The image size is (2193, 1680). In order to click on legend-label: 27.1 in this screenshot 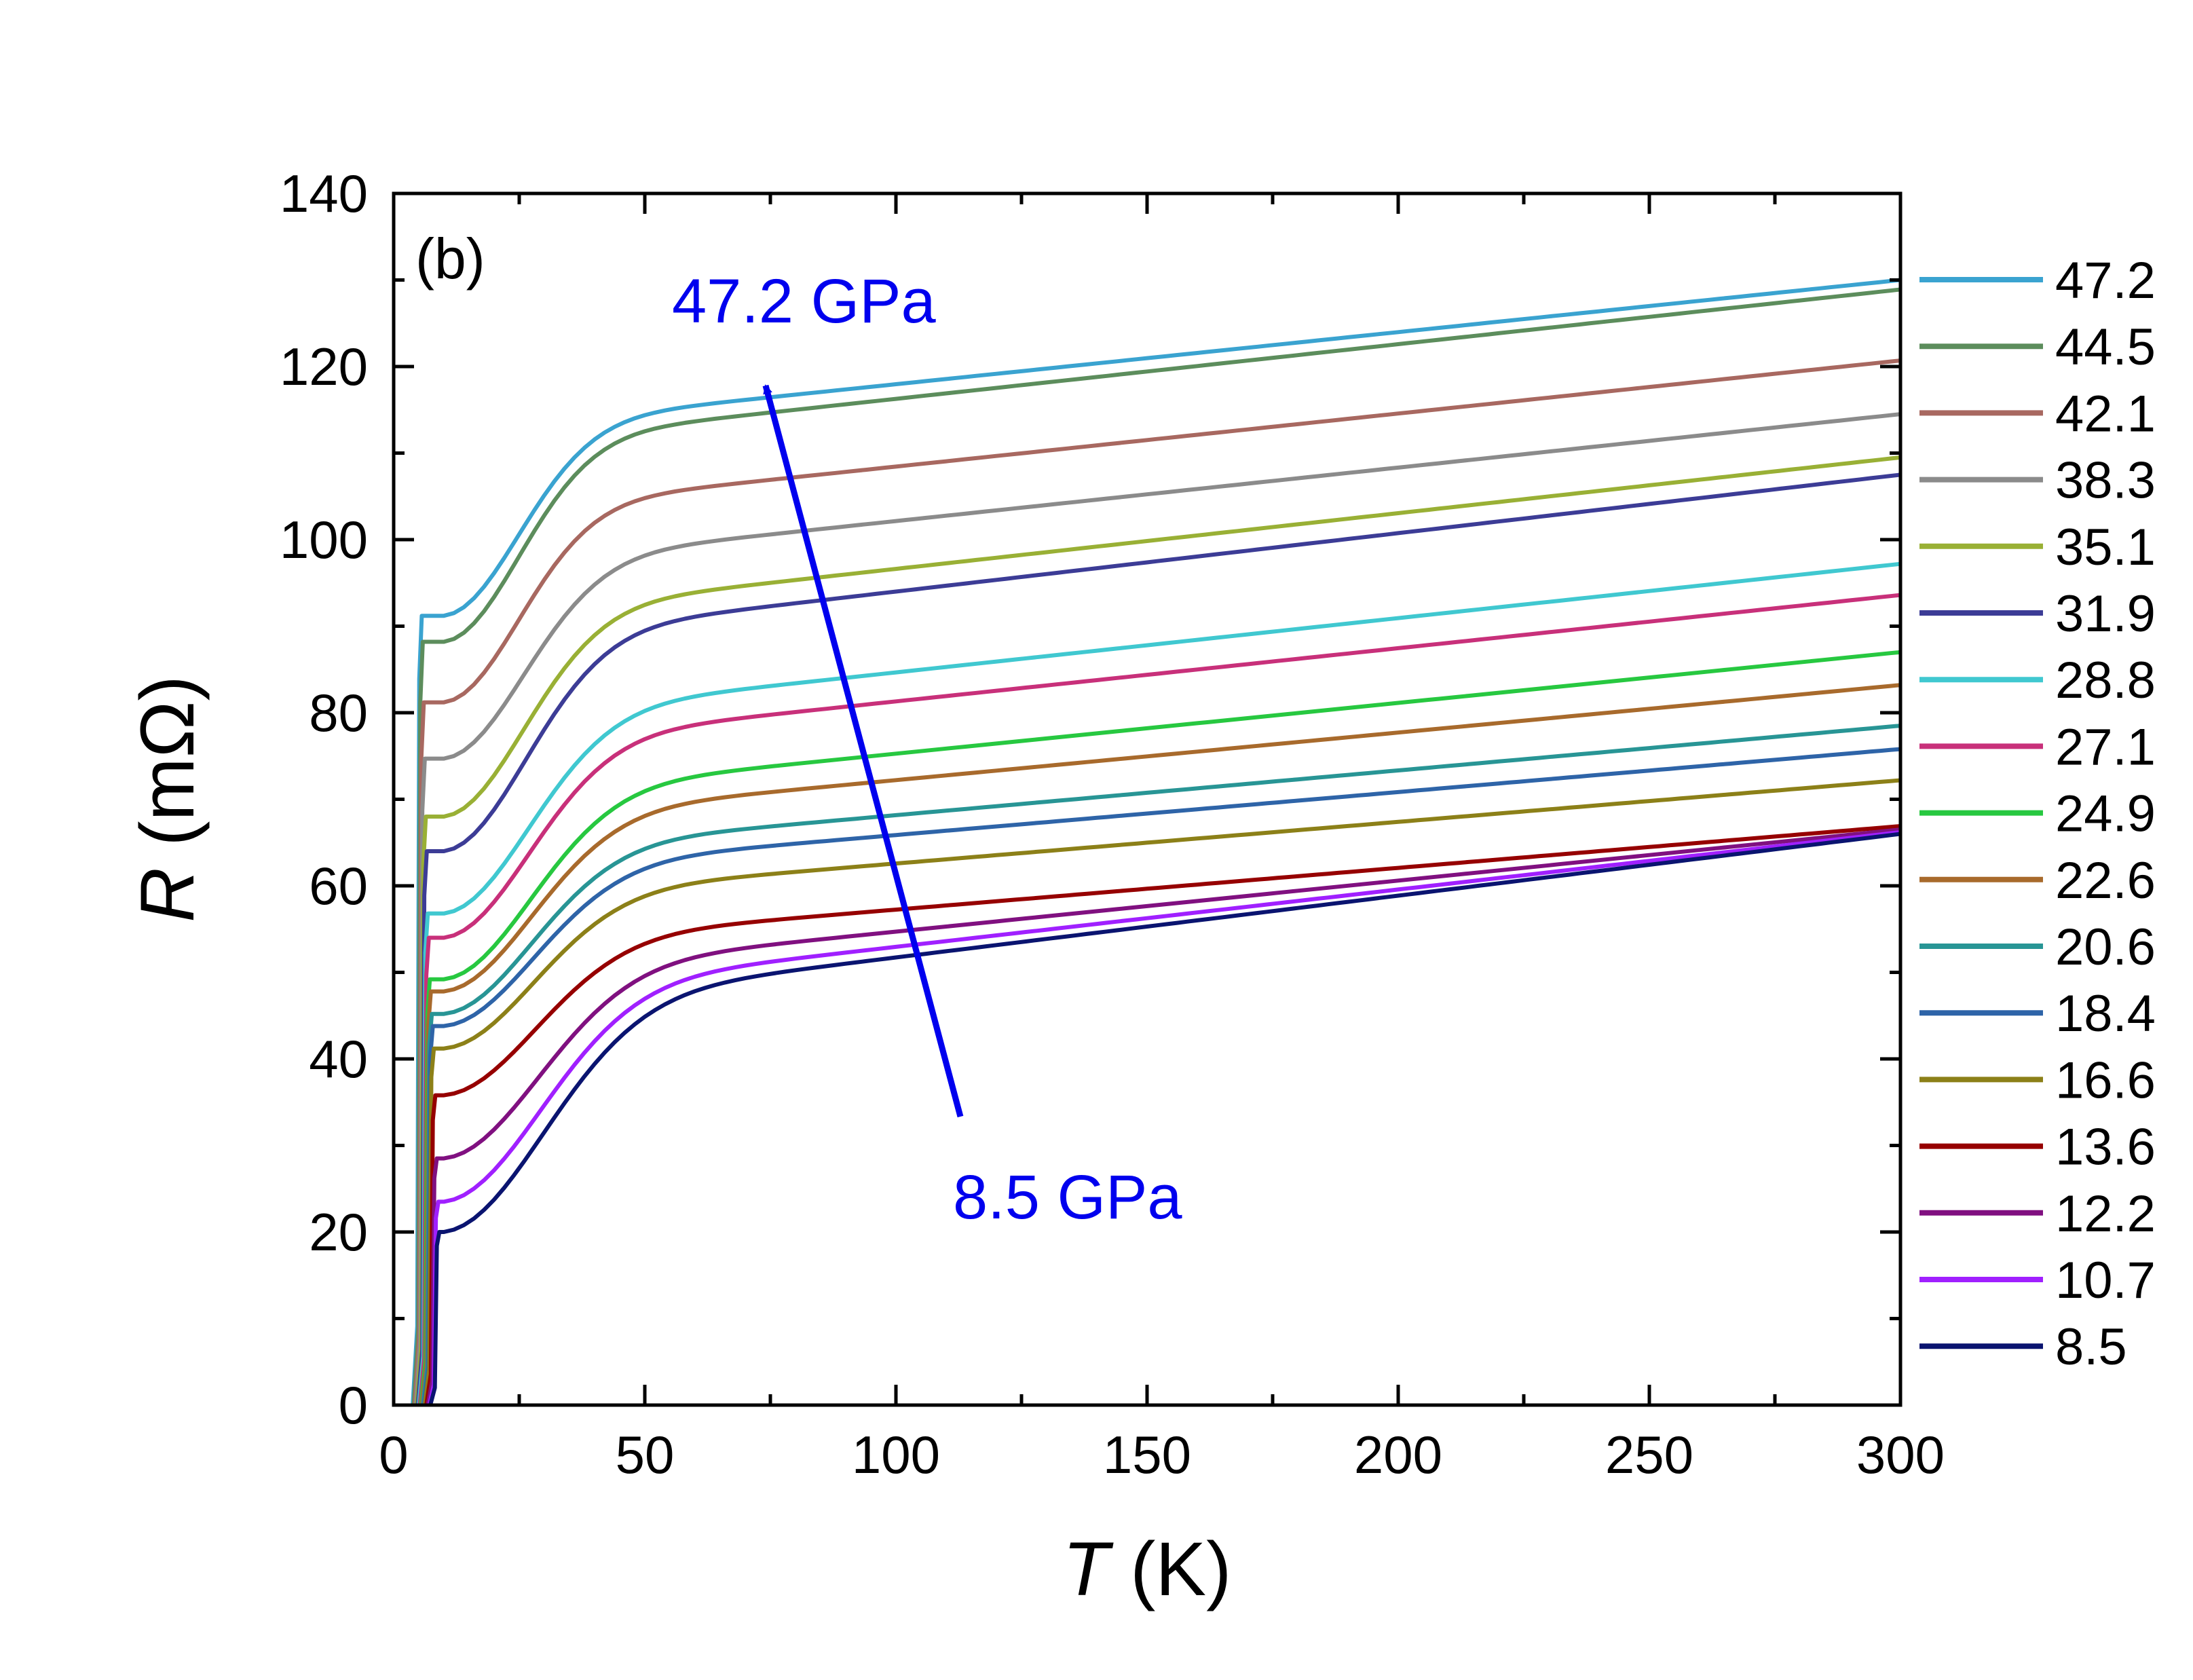, I will do `click(2105, 747)`.